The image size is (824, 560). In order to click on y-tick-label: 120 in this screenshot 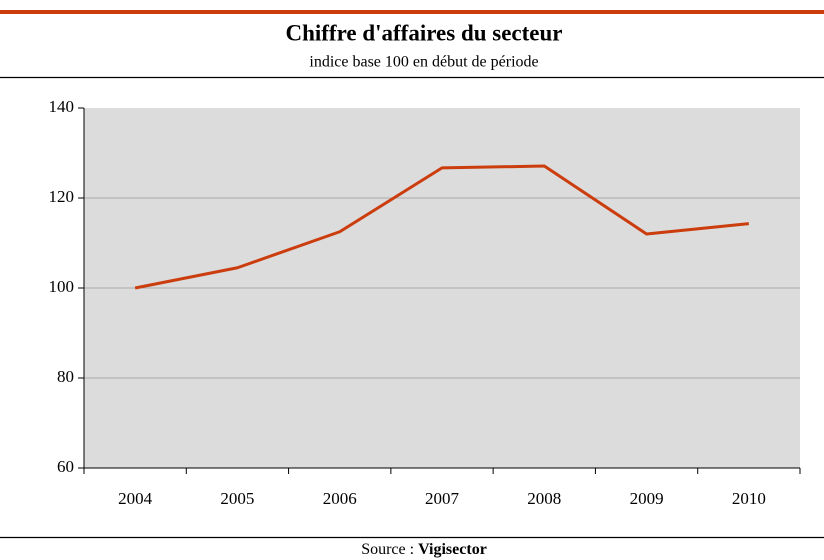, I will do `click(62, 196)`.